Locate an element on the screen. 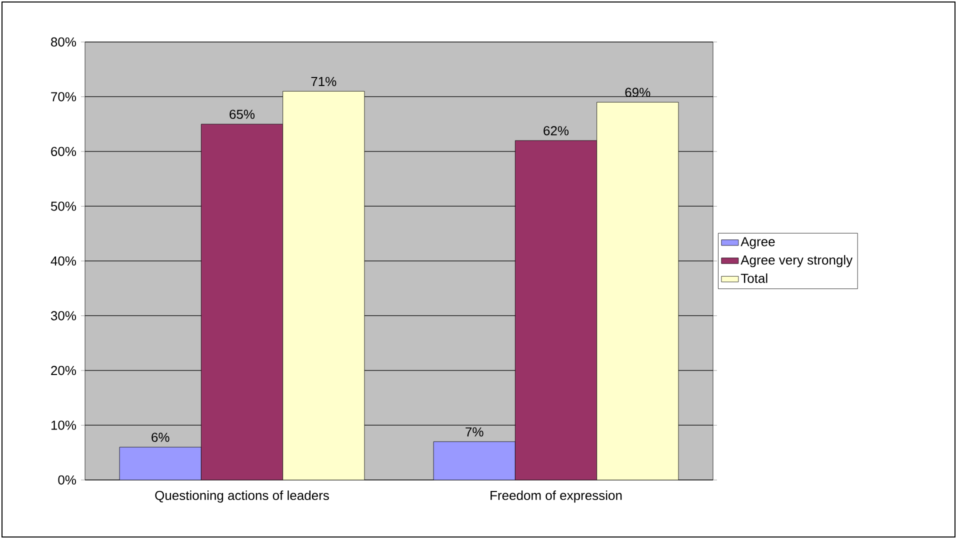  y-tick-label: 60% is located at coordinates (63, 151).